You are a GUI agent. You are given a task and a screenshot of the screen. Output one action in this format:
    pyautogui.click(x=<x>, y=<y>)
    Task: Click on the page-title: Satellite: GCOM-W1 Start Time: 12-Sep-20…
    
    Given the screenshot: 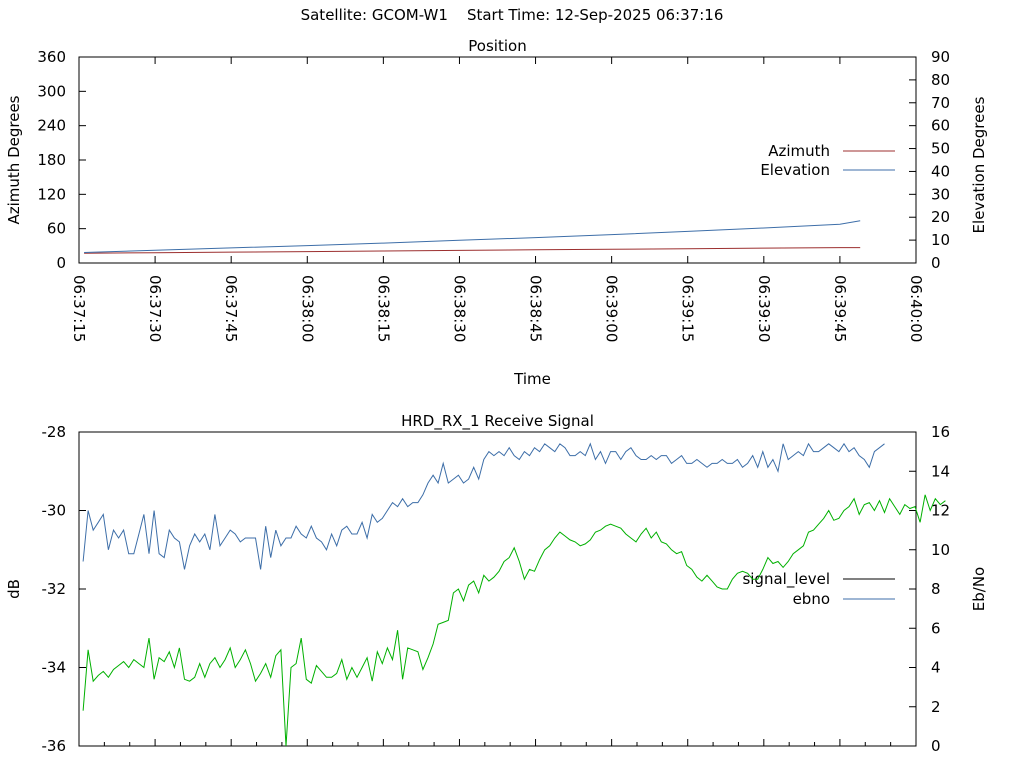 What is the action you would take?
    pyautogui.click(x=512, y=15)
    